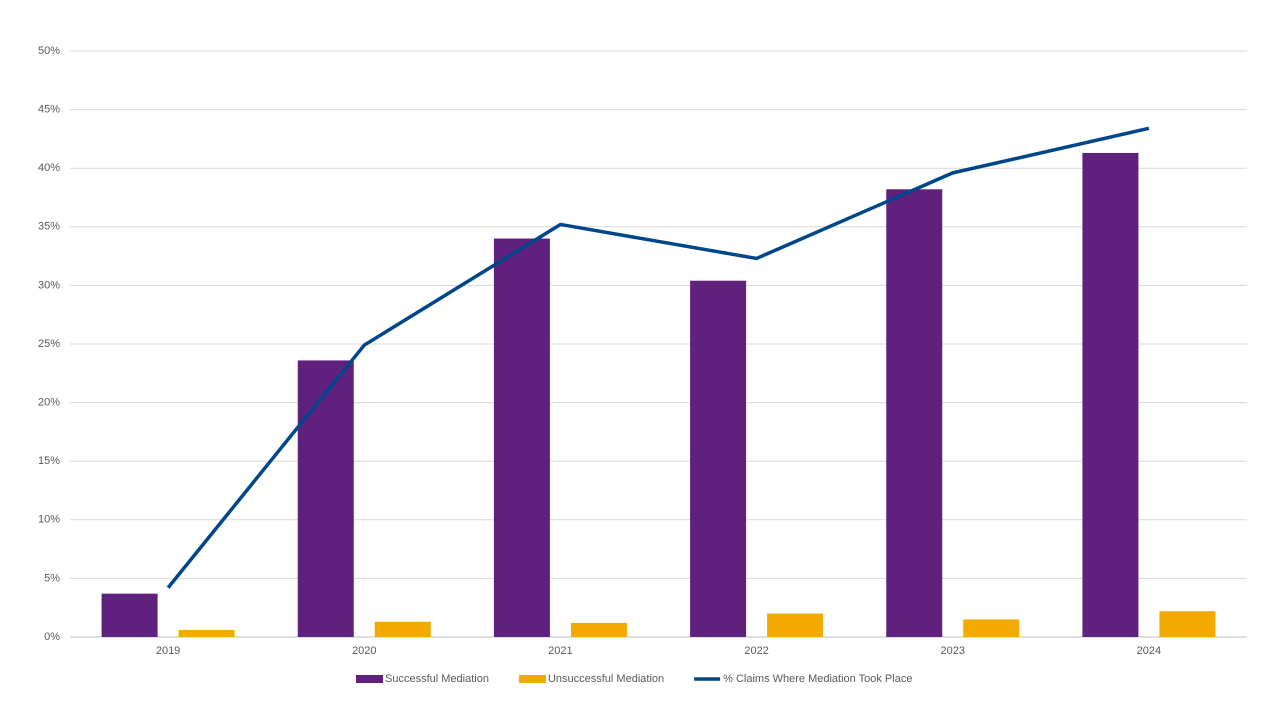  I want to click on y-tick-label: 45%, so click(49, 110).